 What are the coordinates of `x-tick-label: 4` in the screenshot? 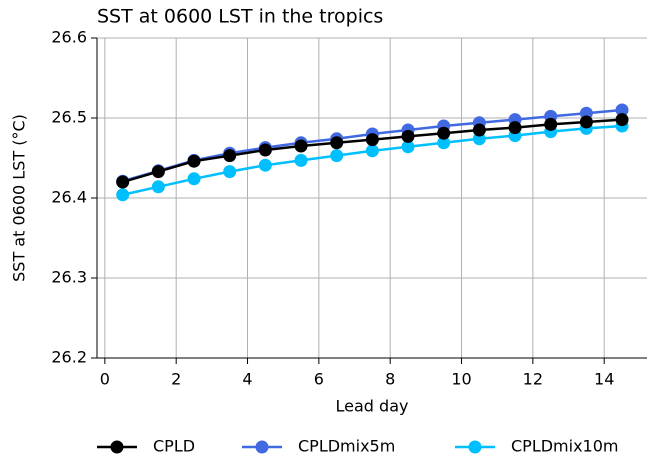 It's located at (247, 379).